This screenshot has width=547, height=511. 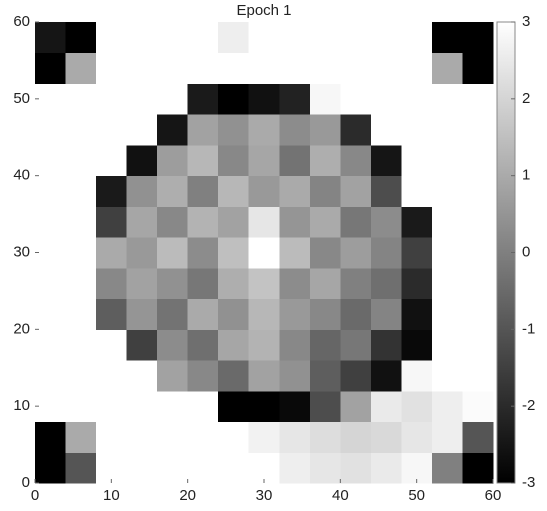 What do you see at coordinates (526, 251) in the screenshot?
I see `colorbar-tick-label: 0` at bounding box center [526, 251].